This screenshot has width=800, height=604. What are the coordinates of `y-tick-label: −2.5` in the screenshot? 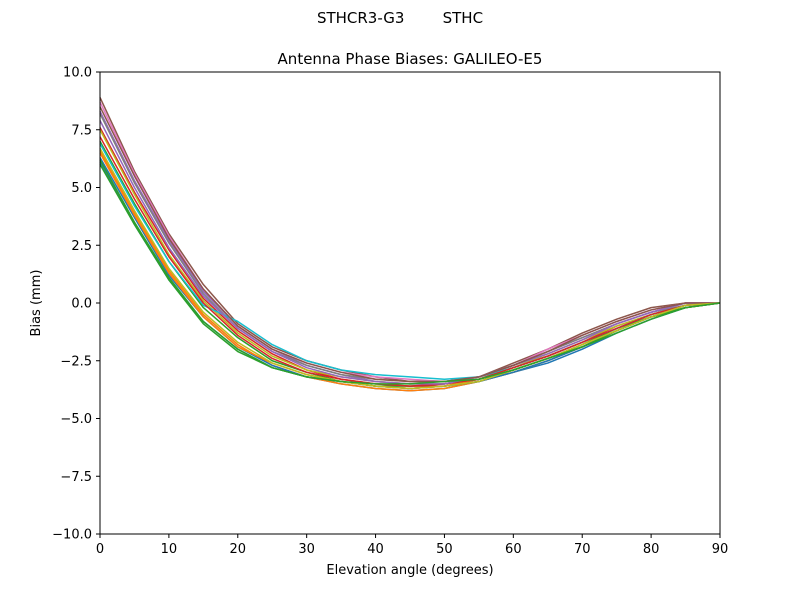 It's located at (76, 361).